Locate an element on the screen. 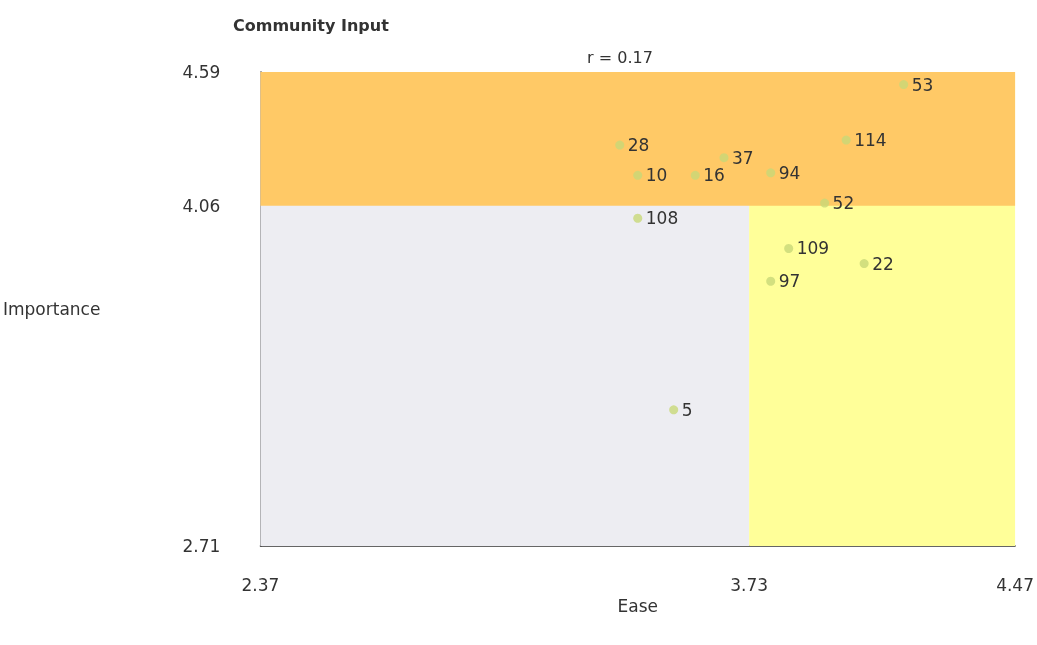 The width and height of the screenshot is (1037, 645). chart-title: Community Input is located at coordinates (311, 25).